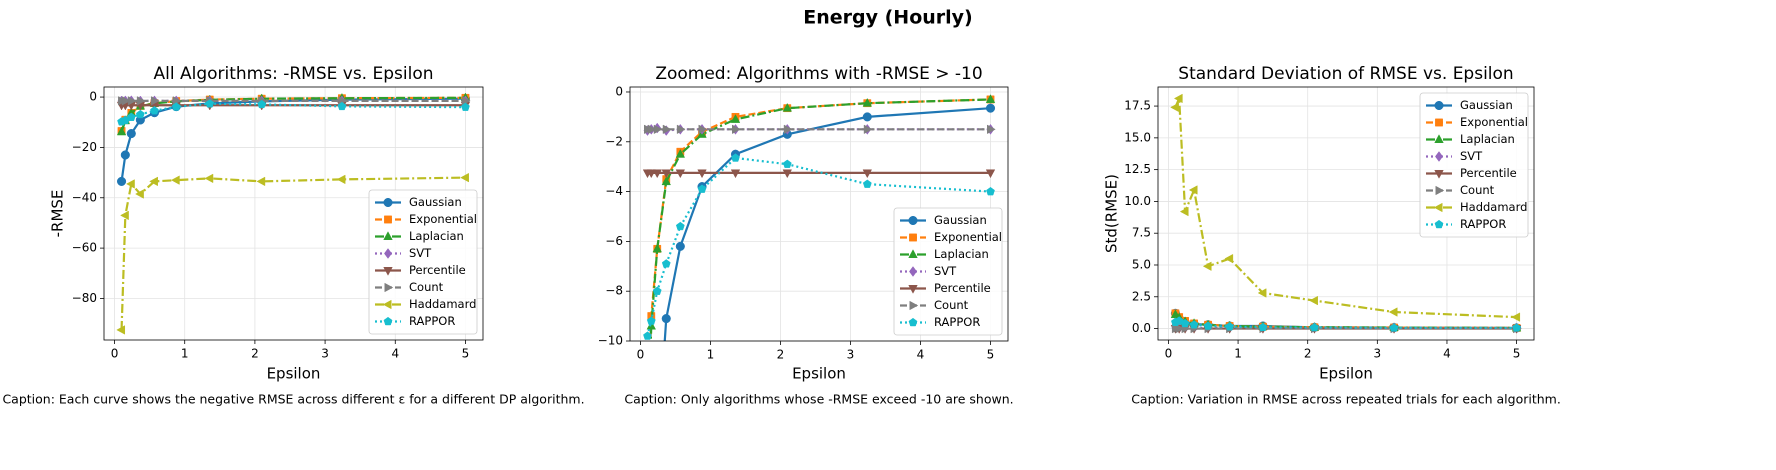 The width and height of the screenshot is (1776, 470). I want to click on legend-label: Laplacian, so click(436, 236).